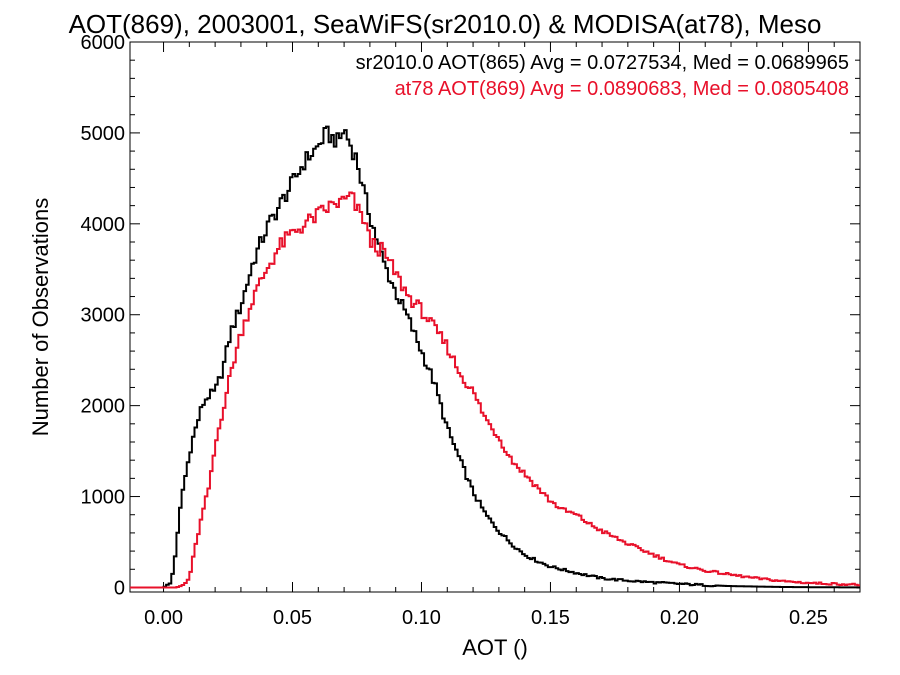  What do you see at coordinates (103, 316) in the screenshot?
I see `y-tick-label: 3000` at bounding box center [103, 316].